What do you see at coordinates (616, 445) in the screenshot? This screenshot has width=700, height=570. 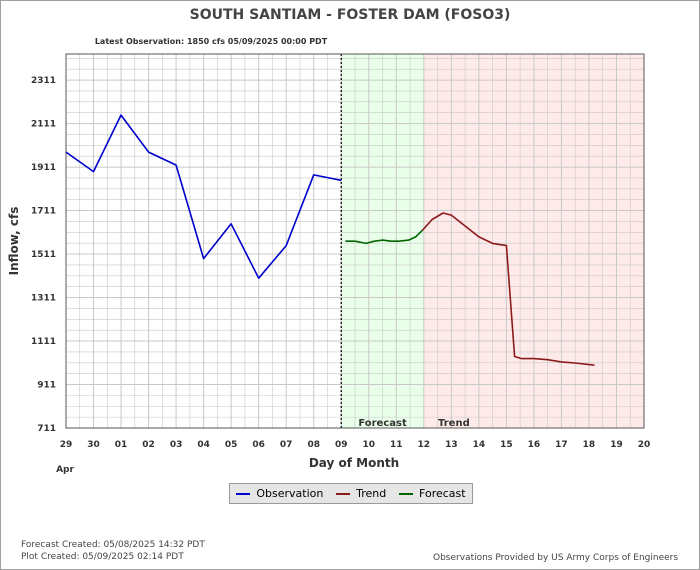 I see `x-tick-label: 19` at bounding box center [616, 445].